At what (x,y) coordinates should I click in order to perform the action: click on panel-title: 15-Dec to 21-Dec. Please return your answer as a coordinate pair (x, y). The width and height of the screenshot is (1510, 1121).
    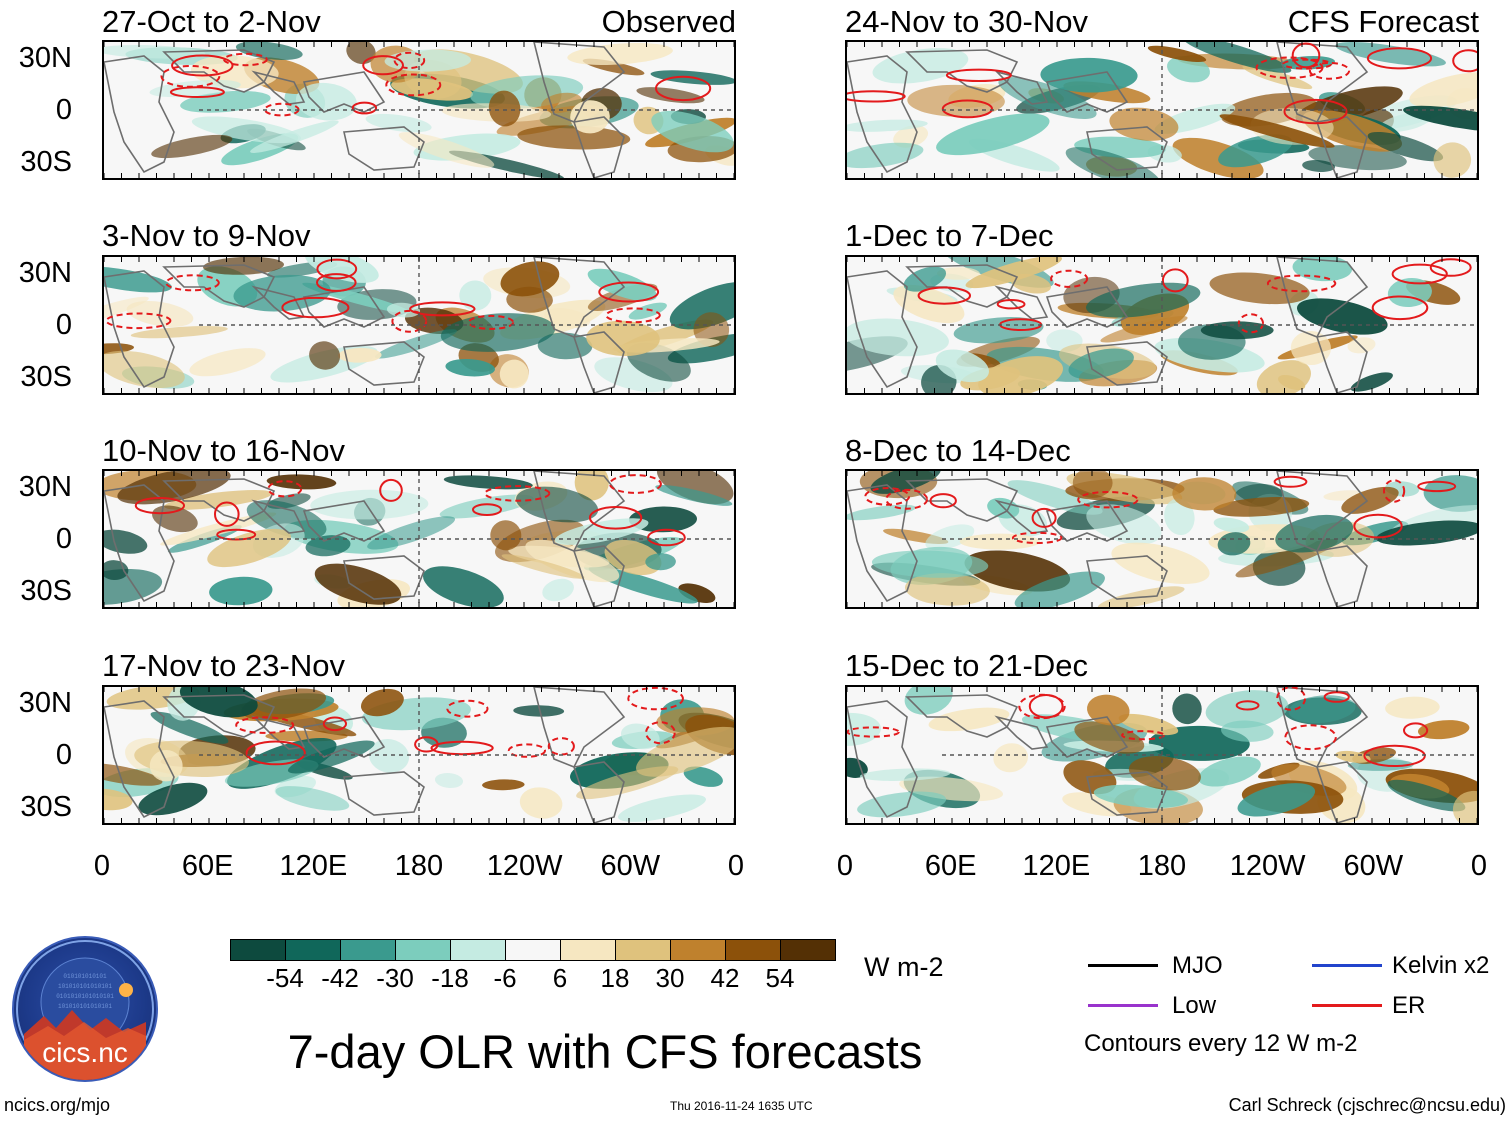
    Looking at the image, I should click on (966, 665).